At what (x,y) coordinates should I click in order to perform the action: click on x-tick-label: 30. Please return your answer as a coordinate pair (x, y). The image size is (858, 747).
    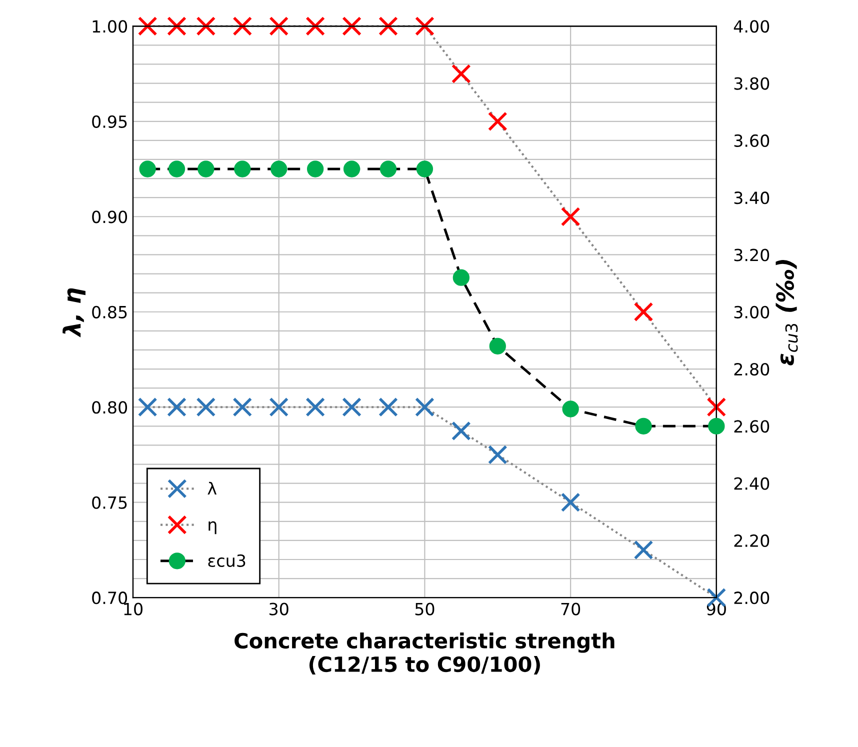
    Looking at the image, I should click on (279, 609).